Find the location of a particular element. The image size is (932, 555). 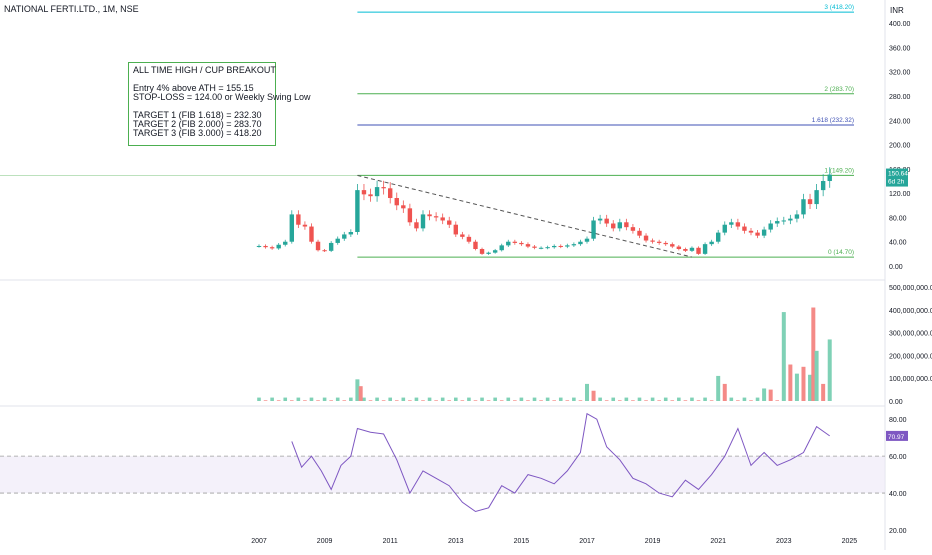

currency-label: INR is located at coordinates (897, 10).